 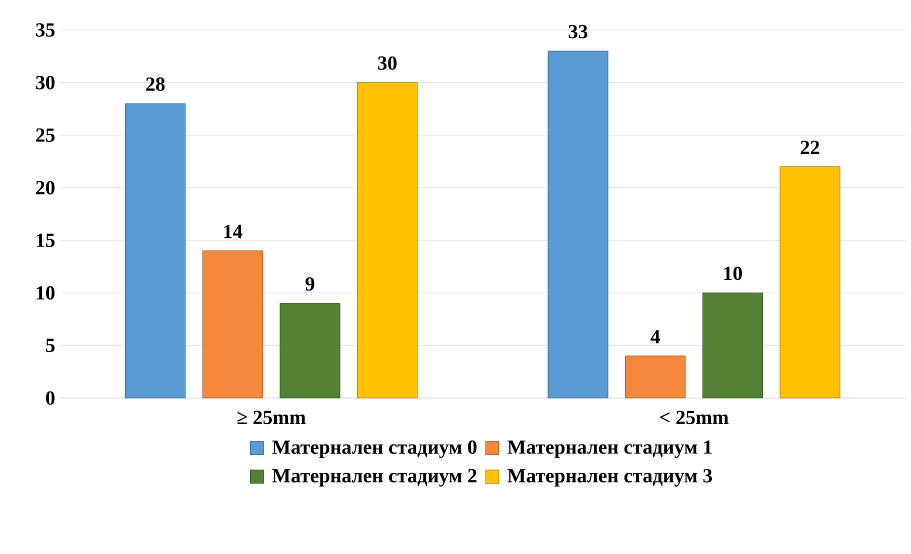 What do you see at coordinates (155, 84) in the screenshot?
I see `data-label: 28` at bounding box center [155, 84].